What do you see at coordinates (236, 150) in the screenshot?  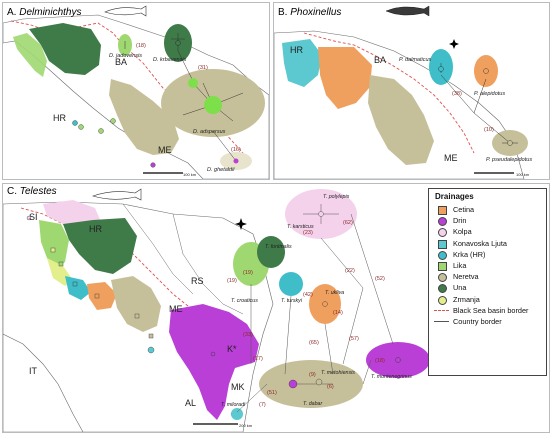 I see `branch-count: (16)` at bounding box center [236, 150].